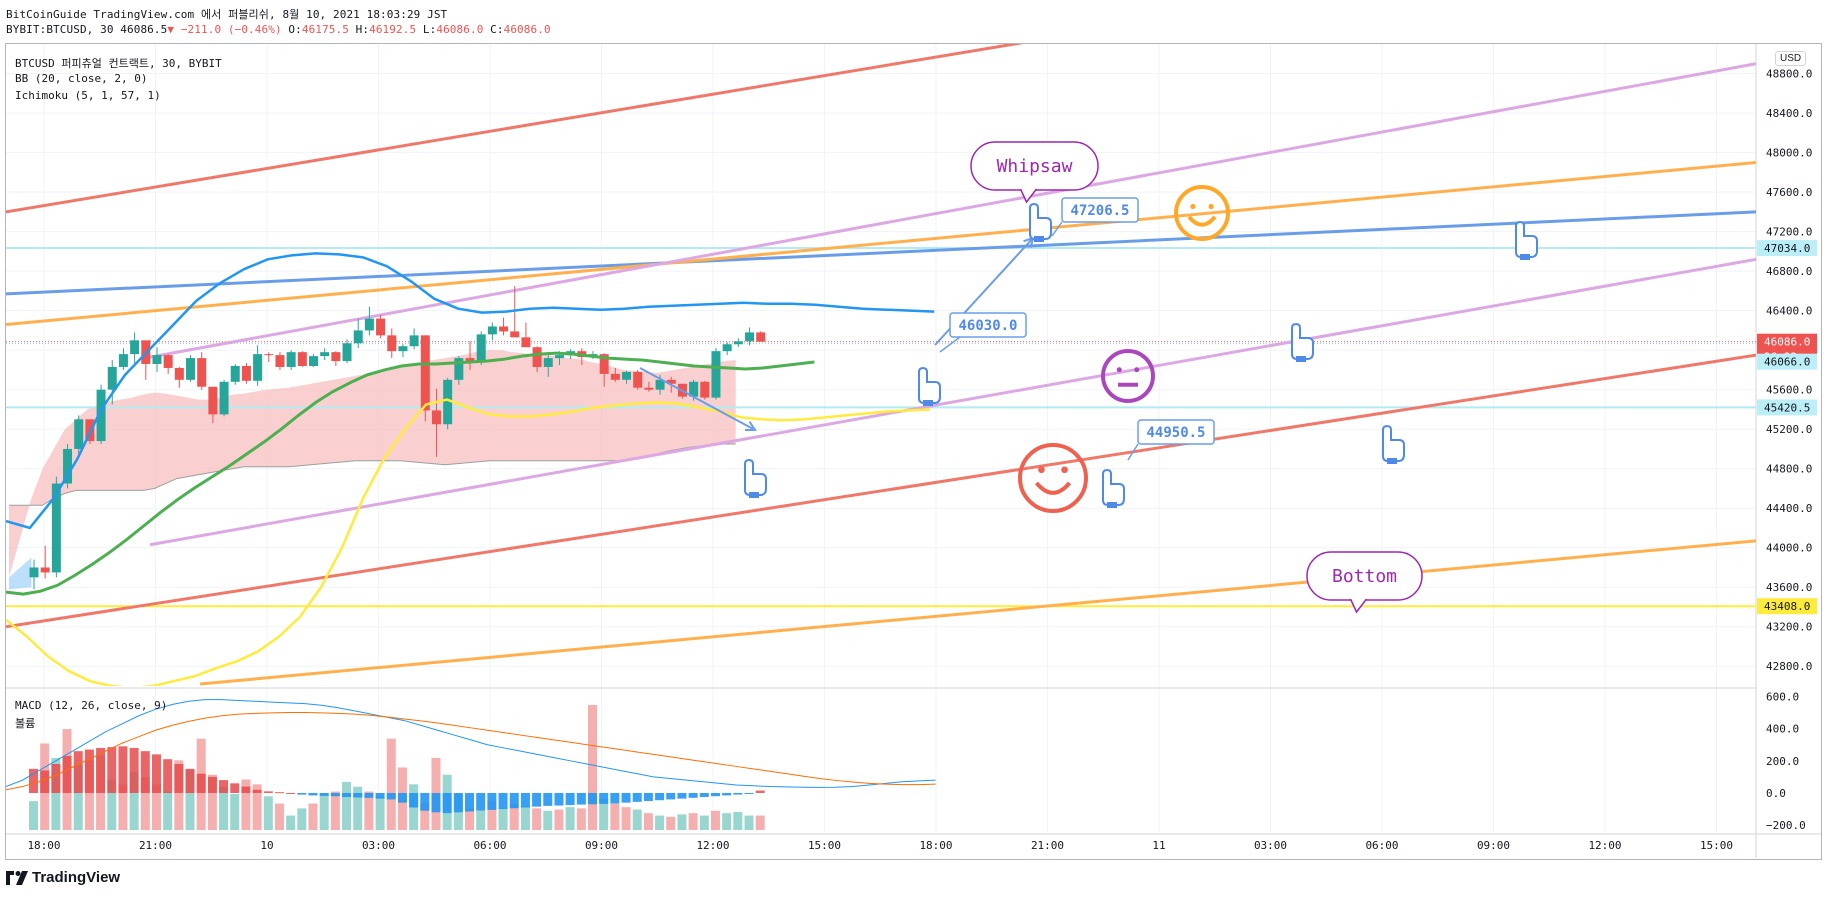 This screenshot has height=897, width=1828. What do you see at coordinates (697, 399) in the screenshot?
I see `down-arrow-drawing` at bounding box center [697, 399].